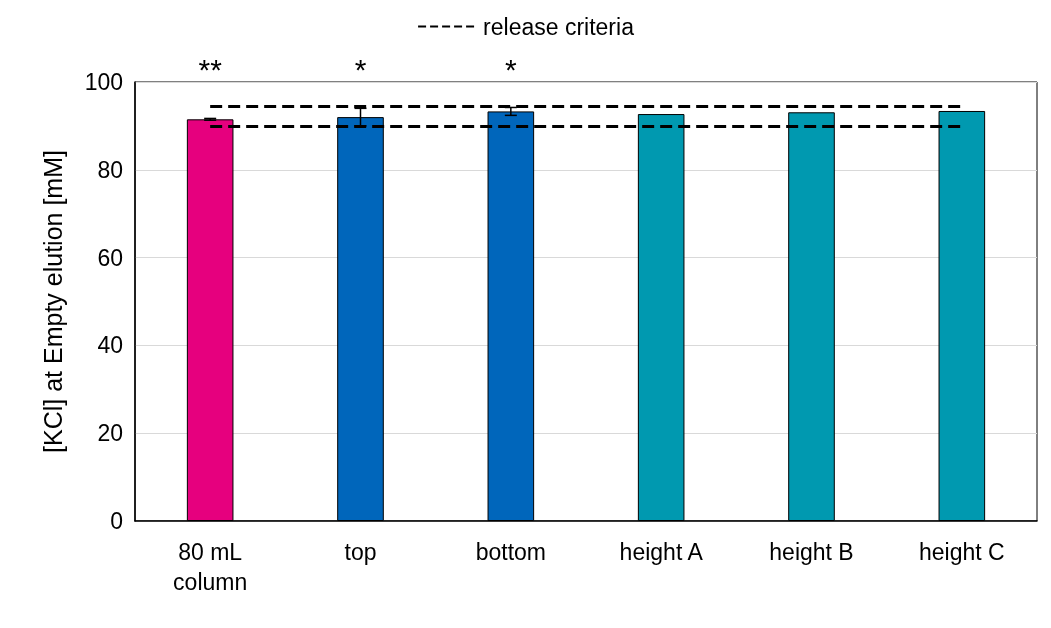  I want to click on y-tick-label: 40, so click(110, 345).